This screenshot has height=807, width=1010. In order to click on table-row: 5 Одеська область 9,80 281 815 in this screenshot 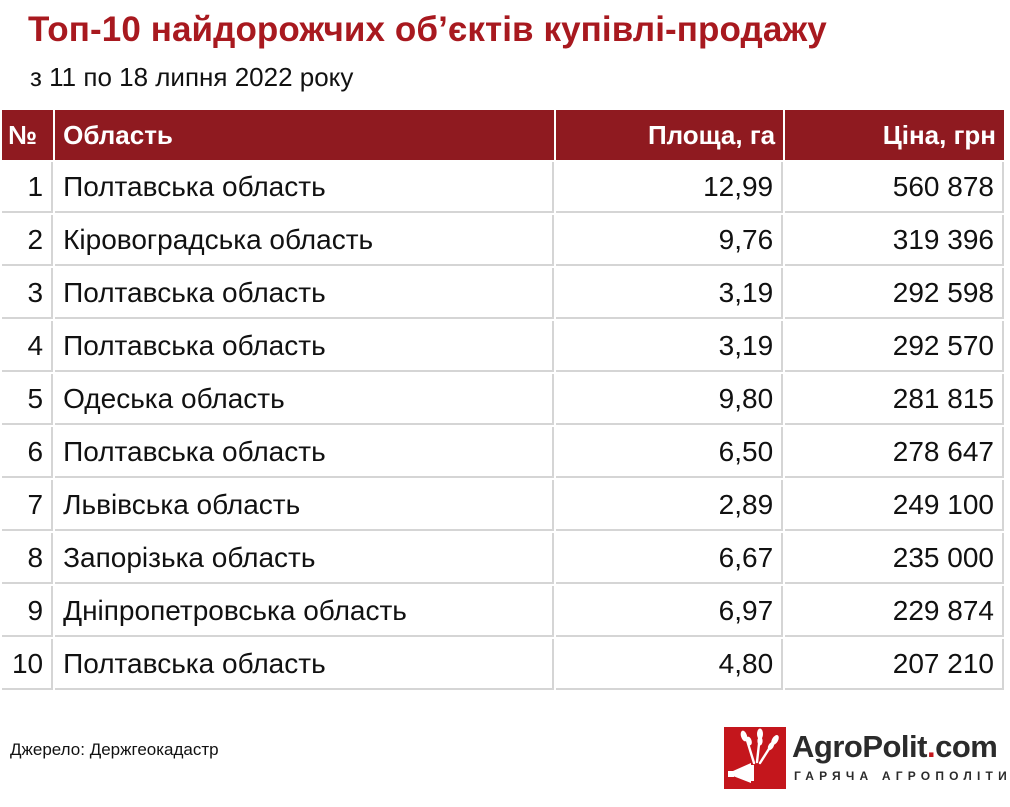, I will do `click(503, 399)`.